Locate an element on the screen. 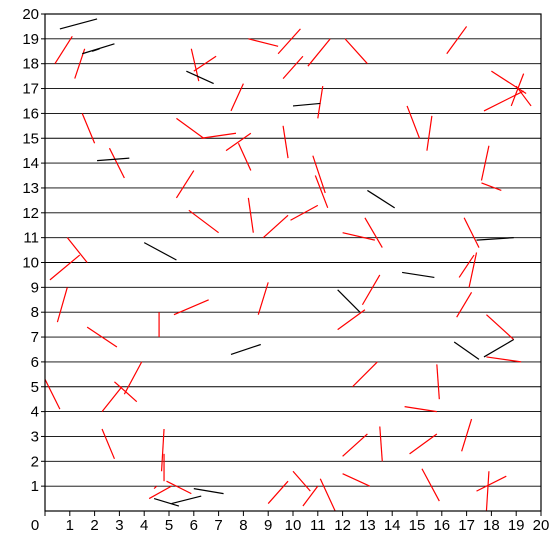  x-tick-label-1: 1 is located at coordinates (70, 525).